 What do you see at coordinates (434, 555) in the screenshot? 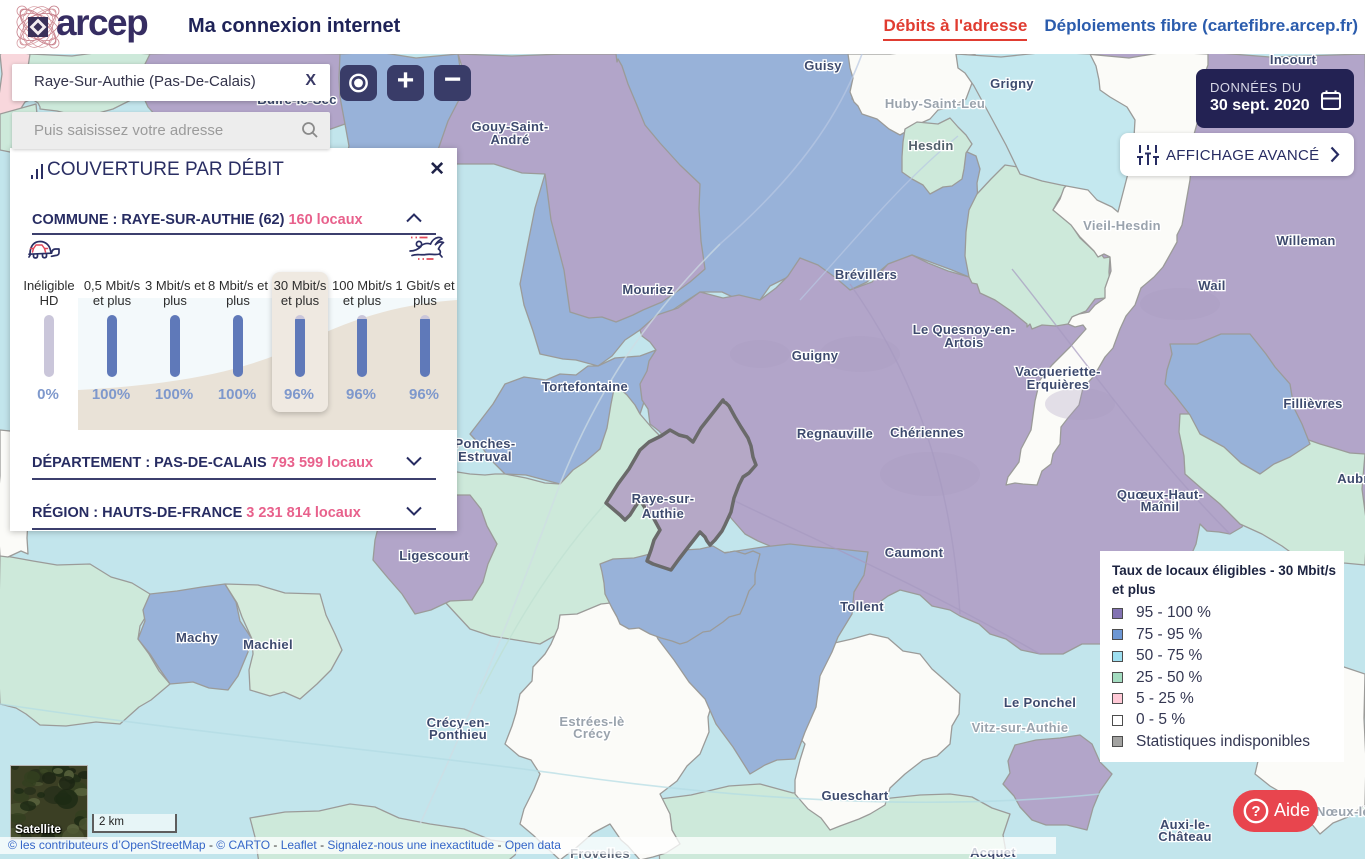
I see `svg-text: Ligescourt` at bounding box center [434, 555].